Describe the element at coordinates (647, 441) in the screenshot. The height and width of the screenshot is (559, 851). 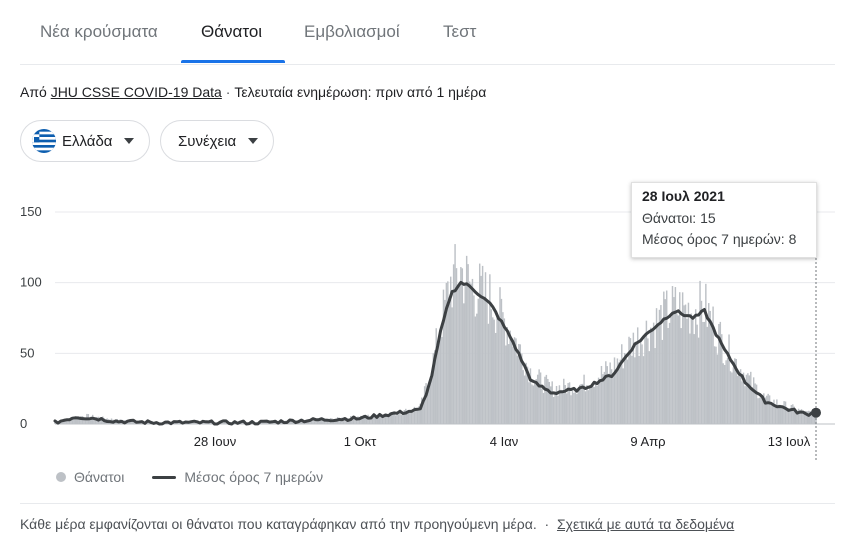
I see `x-tick-label: 9 Απρ` at that location.